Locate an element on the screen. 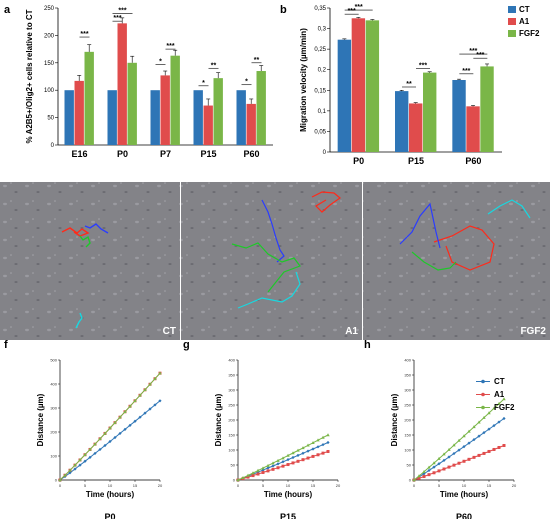  track-red-a1 is located at coordinates (326, 202).